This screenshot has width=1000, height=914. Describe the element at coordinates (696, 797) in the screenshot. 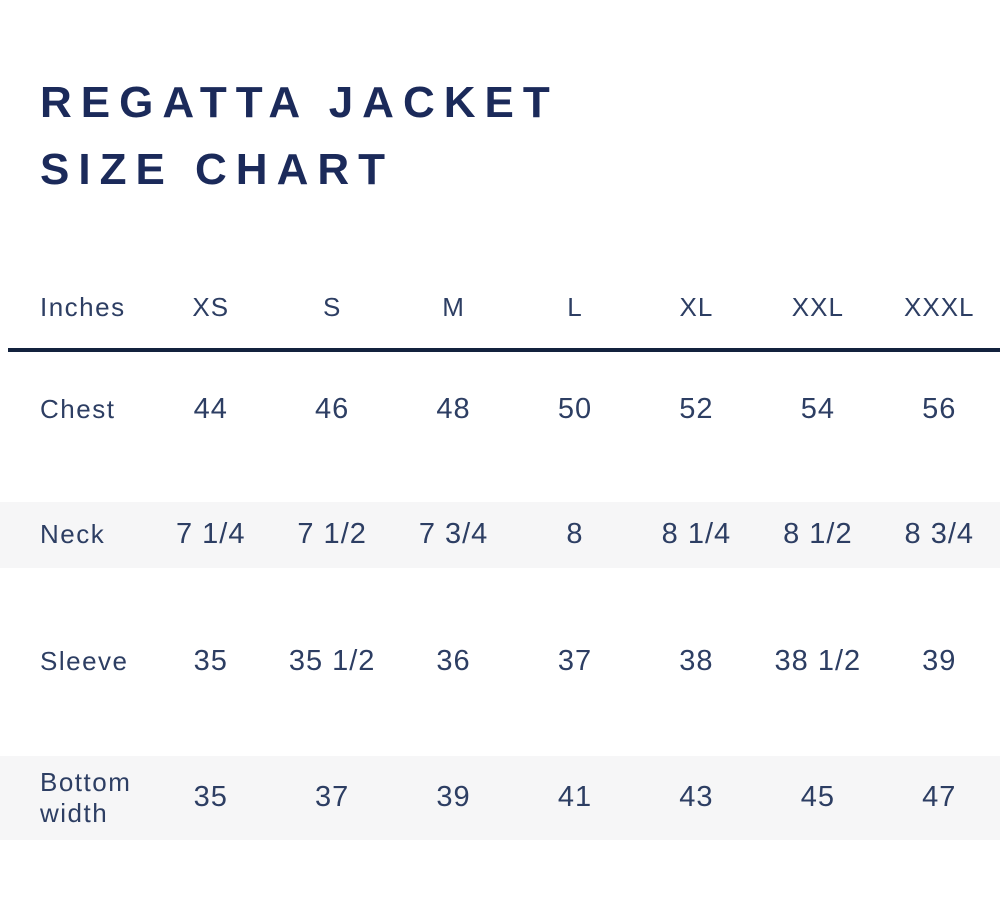

I see `cell-bottom-width-xl: 43` at that location.